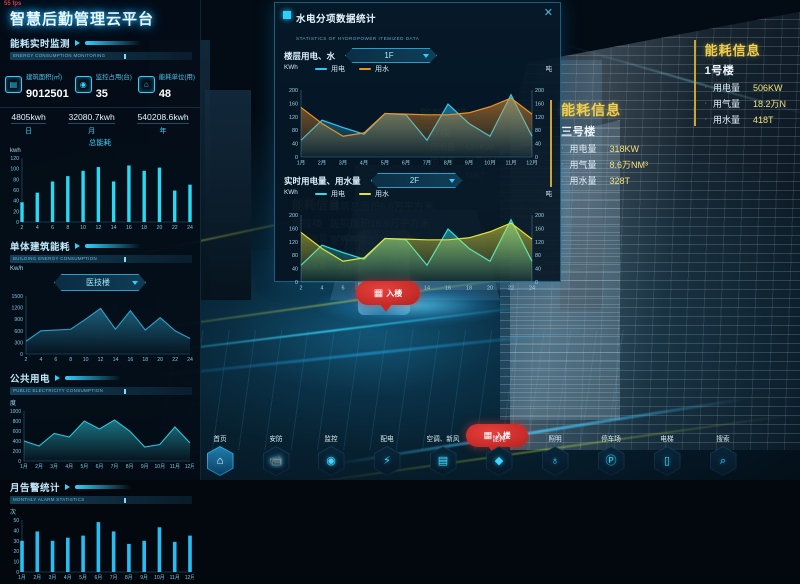 The image size is (800, 584). Describe the element at coordinates (101, 391) in the screenshot. I see `section-subtitle-bar: PUBLIC ELECTRICITY CONSUMPTION` at that location.